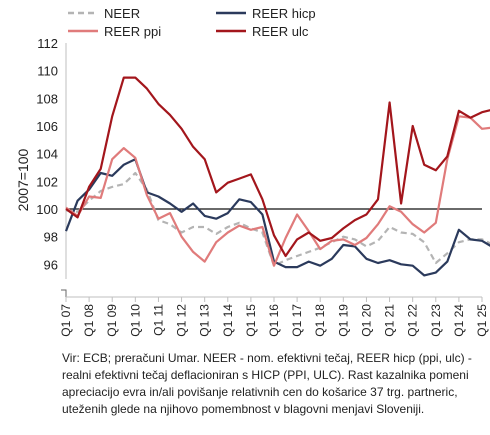 Image resolution: width=490 pixels, height=435 pixels. I want to click on y-tick-label: 100, so click(47, 209).